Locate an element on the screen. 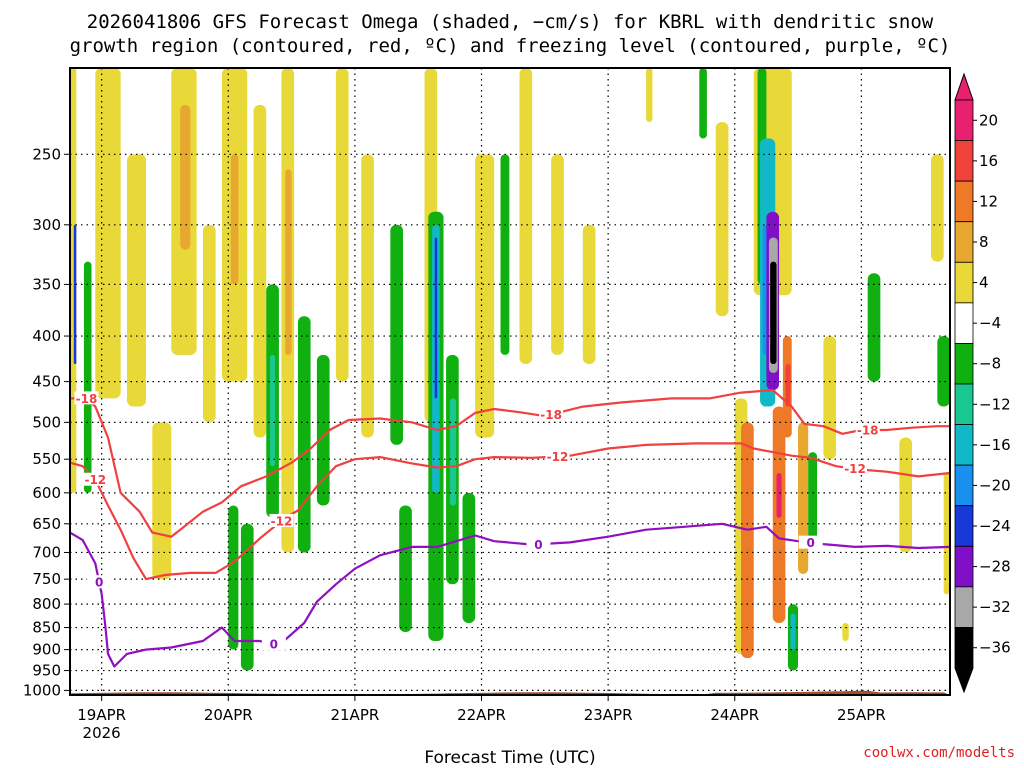  ground-surface is located at coordinates (510, 692).